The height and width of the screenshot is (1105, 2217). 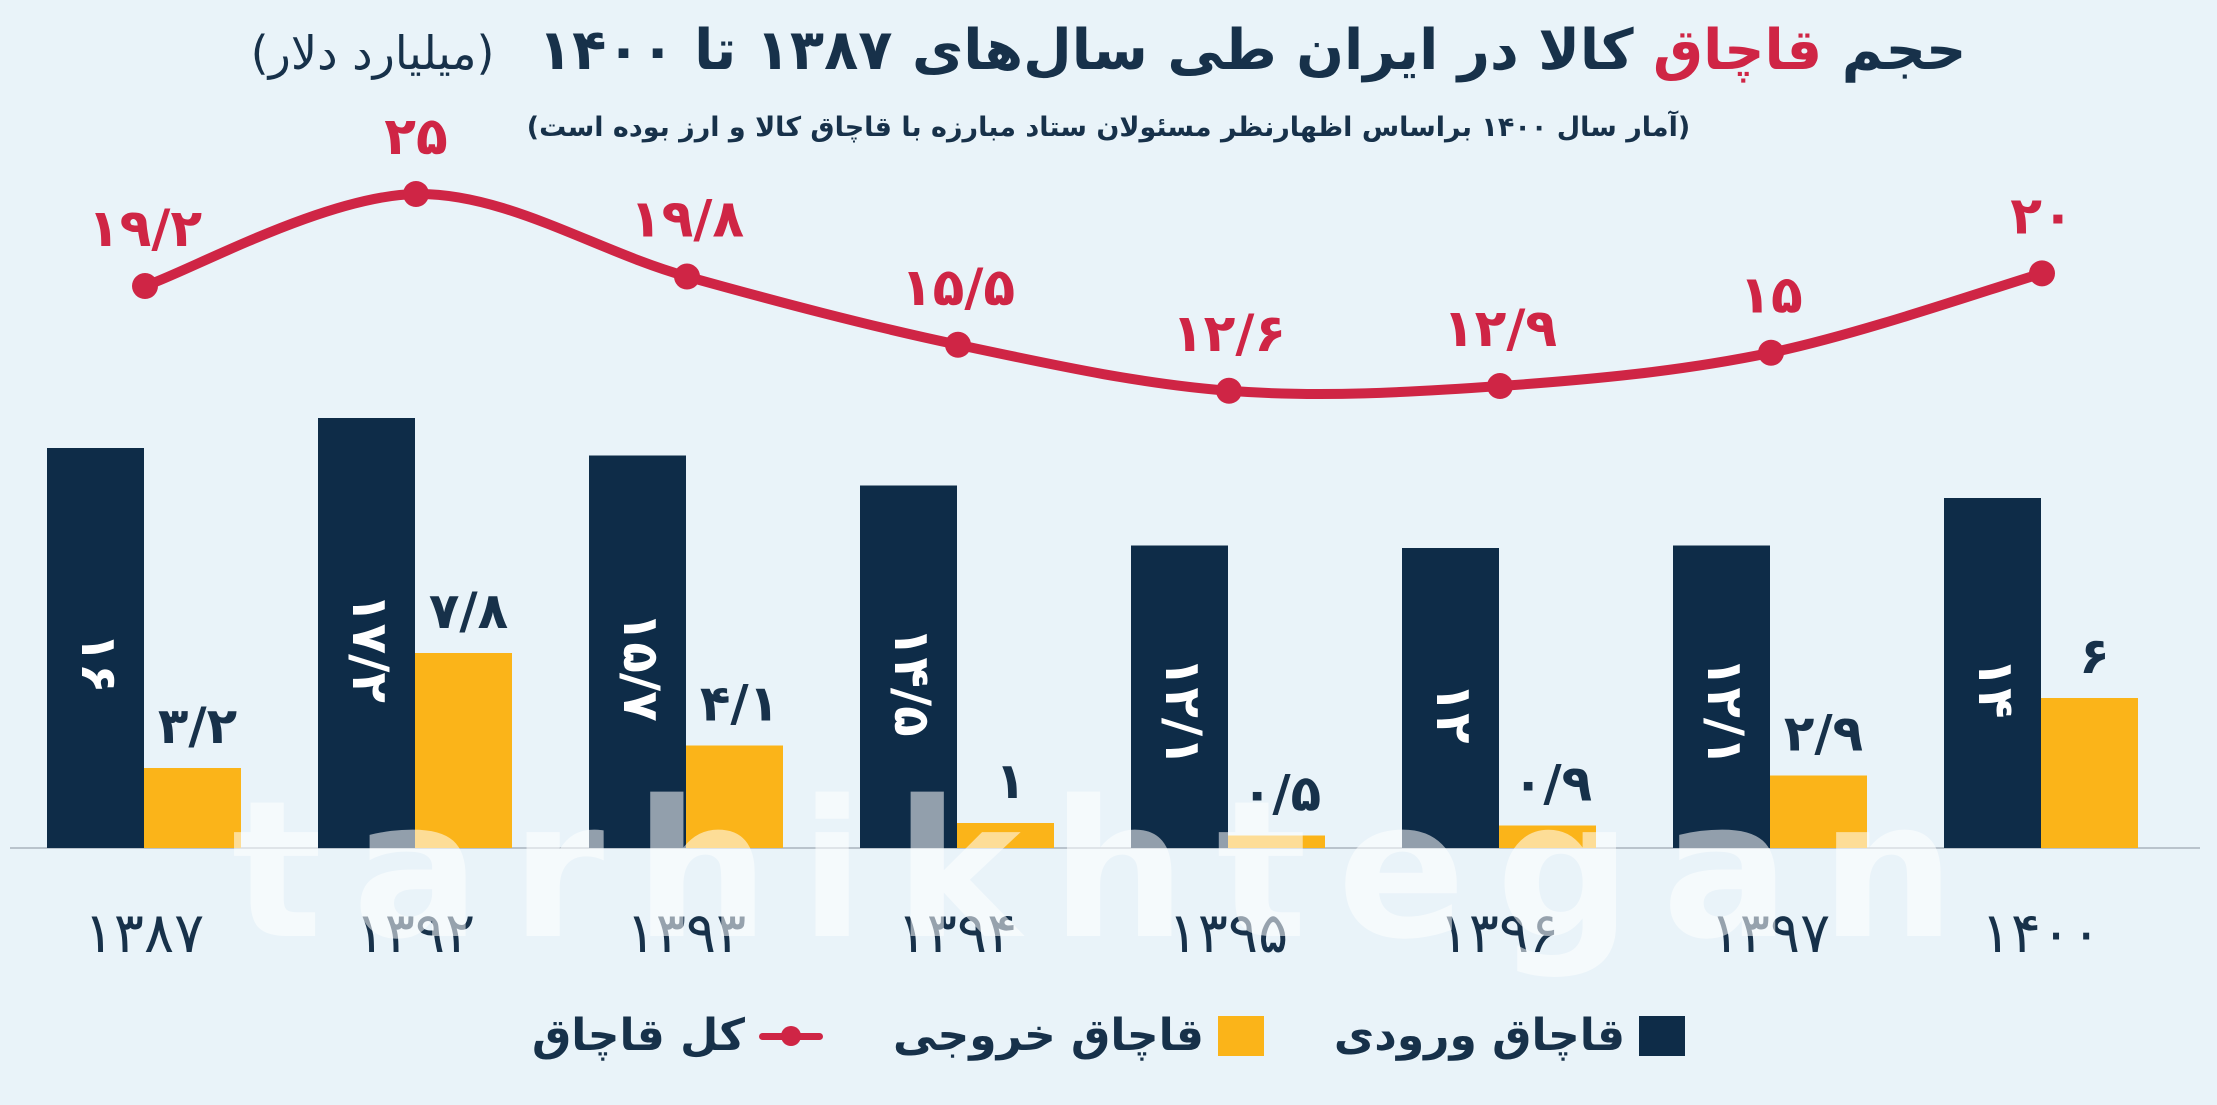 What do you see at coordinates (641, 667) in the screenshot?
I see `bar-label-inbound: ۱۵/۷` at bounding box center [641, 667].